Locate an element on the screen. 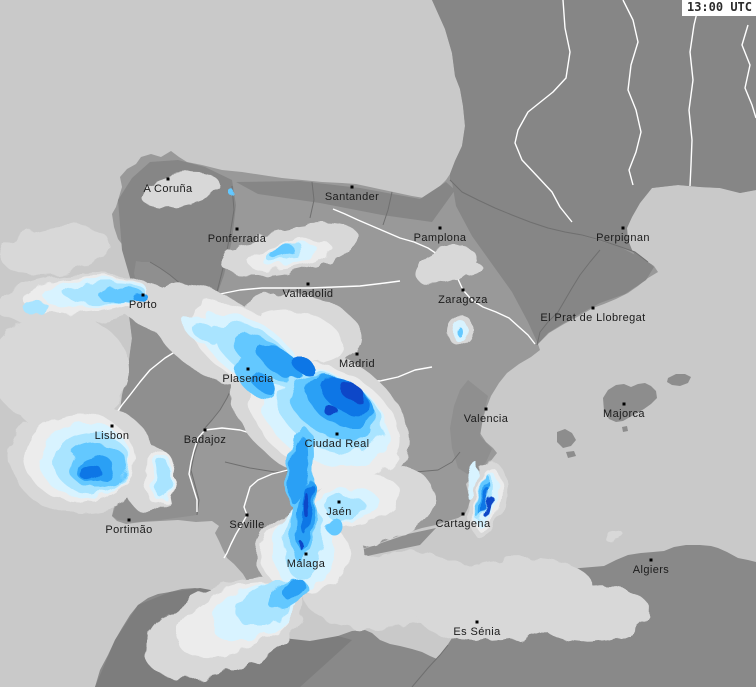 This screenshot has height=687, width=756. city-label-perpignan: Perpignan is located at coordinates (623, 238).